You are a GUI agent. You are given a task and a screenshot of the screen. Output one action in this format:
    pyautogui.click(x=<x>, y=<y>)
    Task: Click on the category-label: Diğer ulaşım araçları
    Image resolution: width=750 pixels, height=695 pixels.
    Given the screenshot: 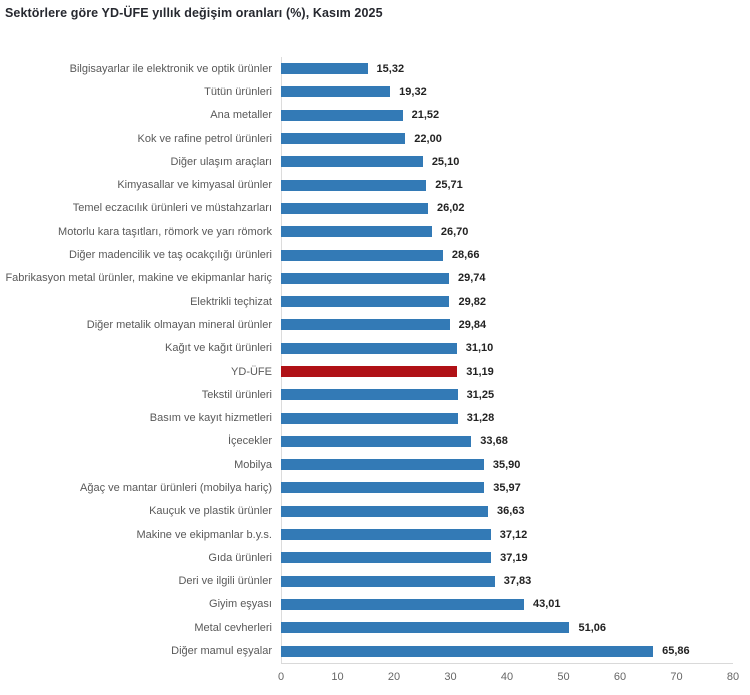 What is the action you would take?
    pyautogui.click(x=221, y=161)
    